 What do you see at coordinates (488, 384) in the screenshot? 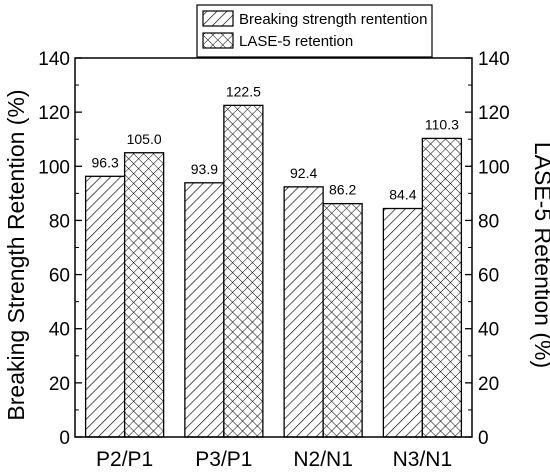
I see `y2-tick-label: 20` at bounding box center [488, 384].